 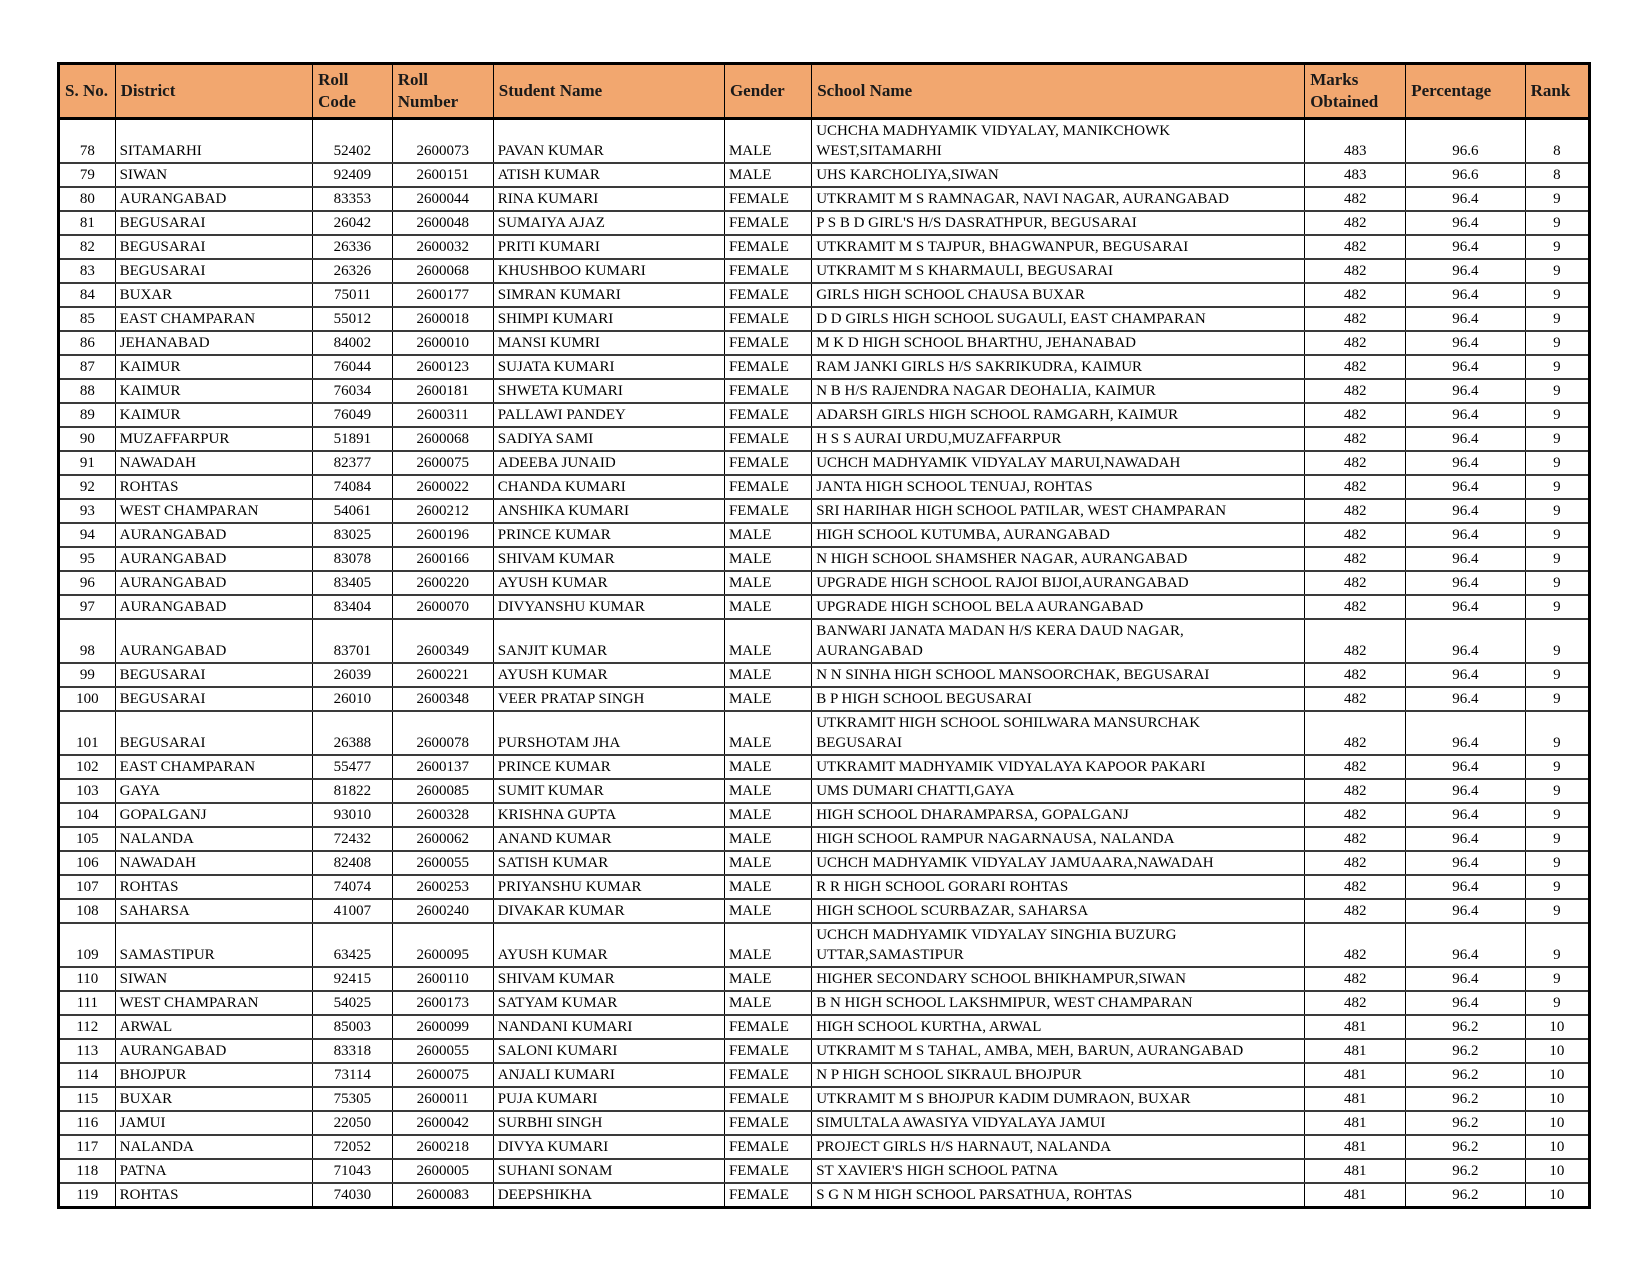 What do you see at coordinates (352, 1123) in the screenshot?
I see `cell-roll_code: 22050` at bounding box center [352, 1123].